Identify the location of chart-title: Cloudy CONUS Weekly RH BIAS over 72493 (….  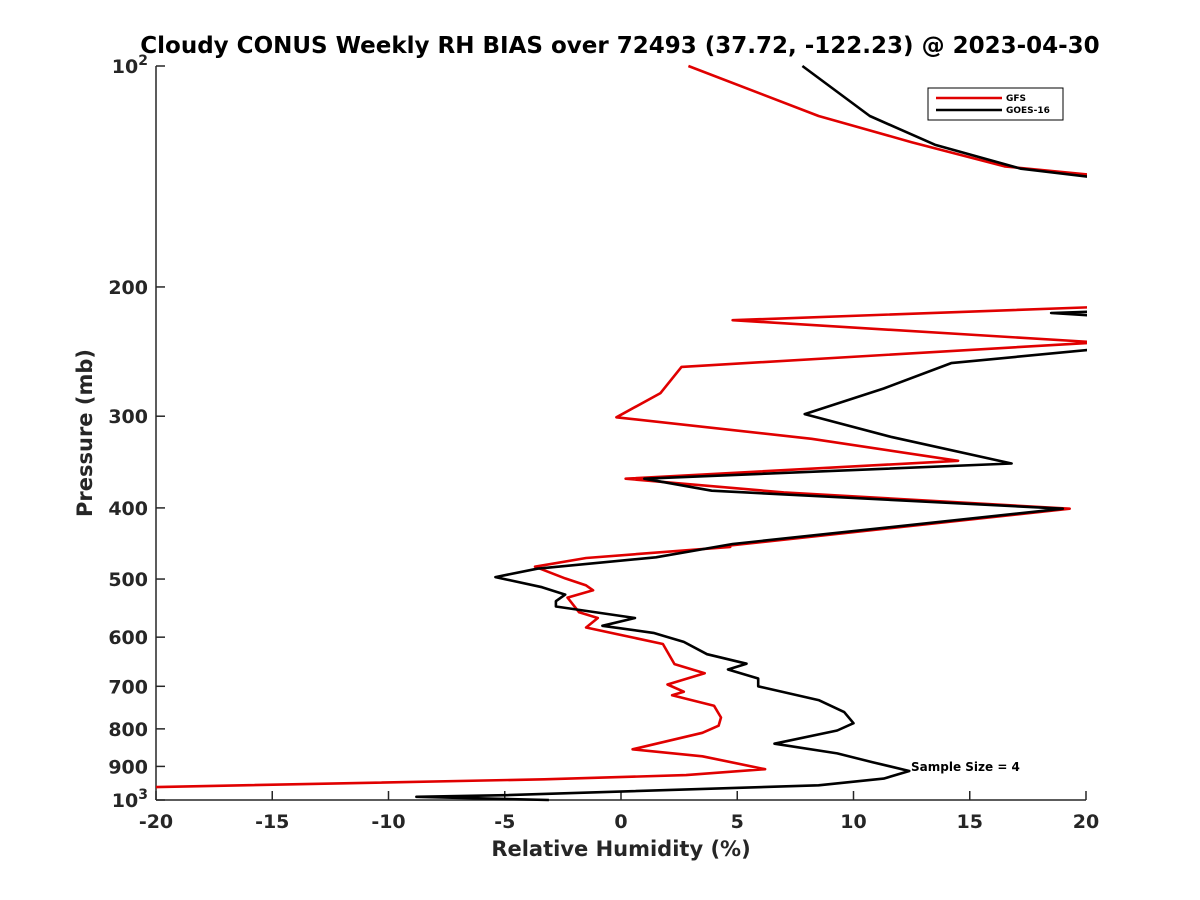
(619, 46).